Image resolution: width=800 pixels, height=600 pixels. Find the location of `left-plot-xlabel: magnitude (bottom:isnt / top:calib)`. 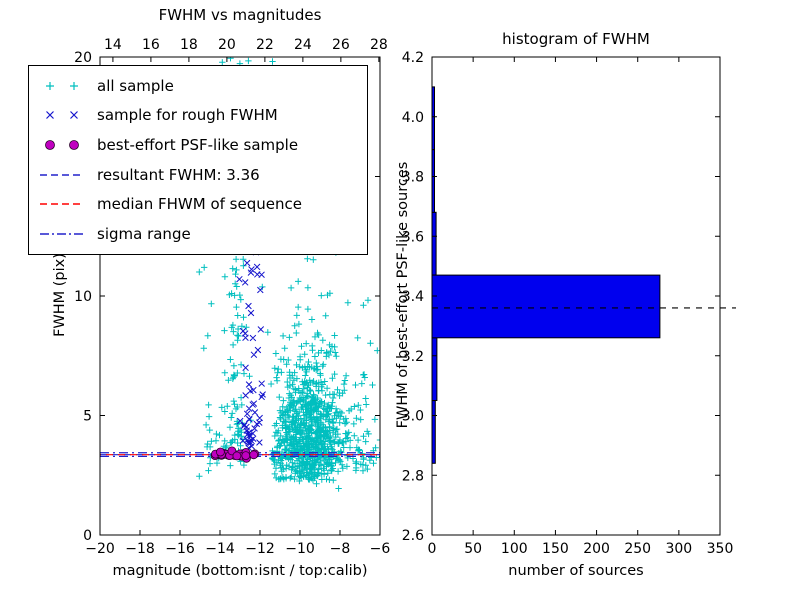

left-plot-xlabel: magnitude (bottom:isnt / top:calib) is located at coordinates (240, 571).